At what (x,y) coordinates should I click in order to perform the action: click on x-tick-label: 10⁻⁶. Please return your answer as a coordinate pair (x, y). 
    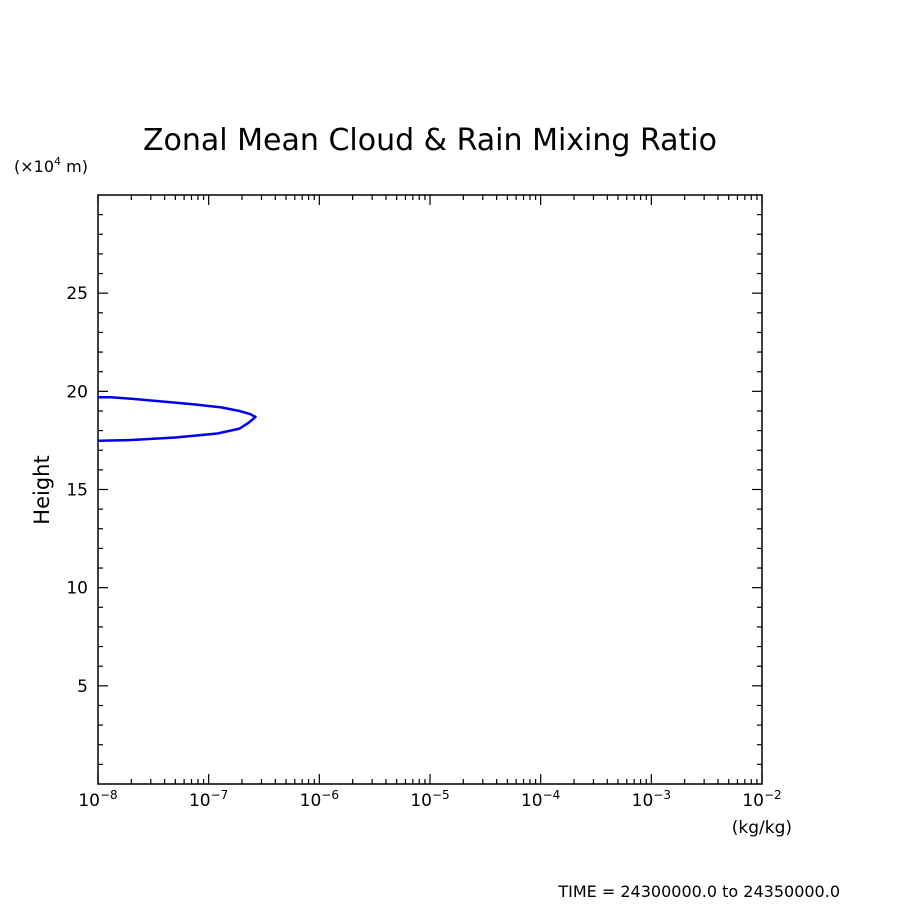
    Looking at the image, I should click on (319, 799).